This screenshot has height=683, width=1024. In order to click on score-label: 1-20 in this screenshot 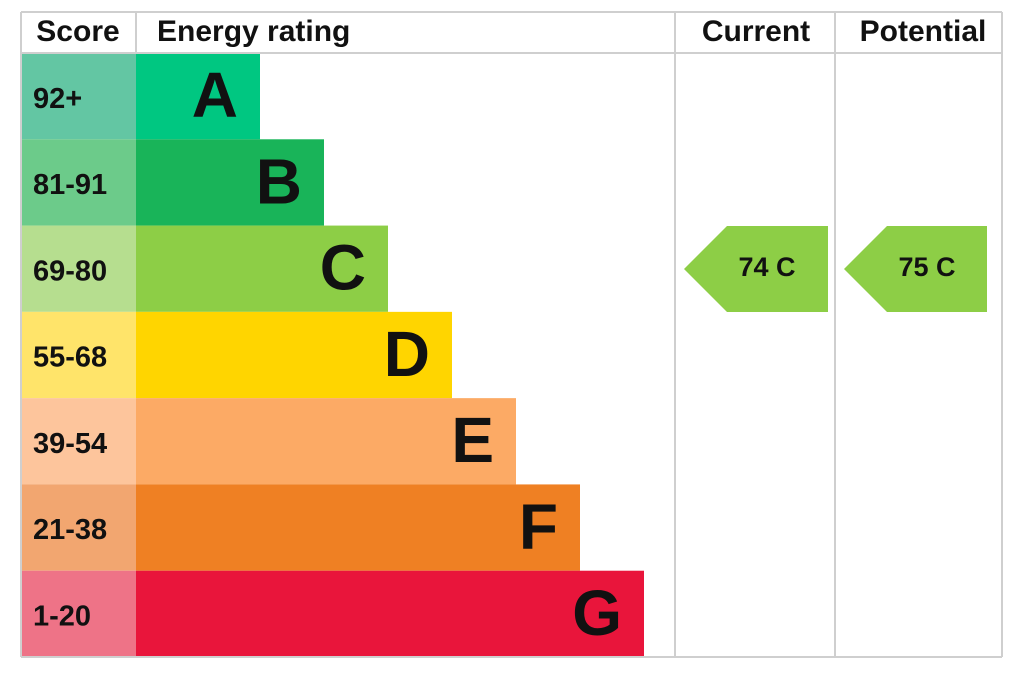, I will do `click(62, 617)`.